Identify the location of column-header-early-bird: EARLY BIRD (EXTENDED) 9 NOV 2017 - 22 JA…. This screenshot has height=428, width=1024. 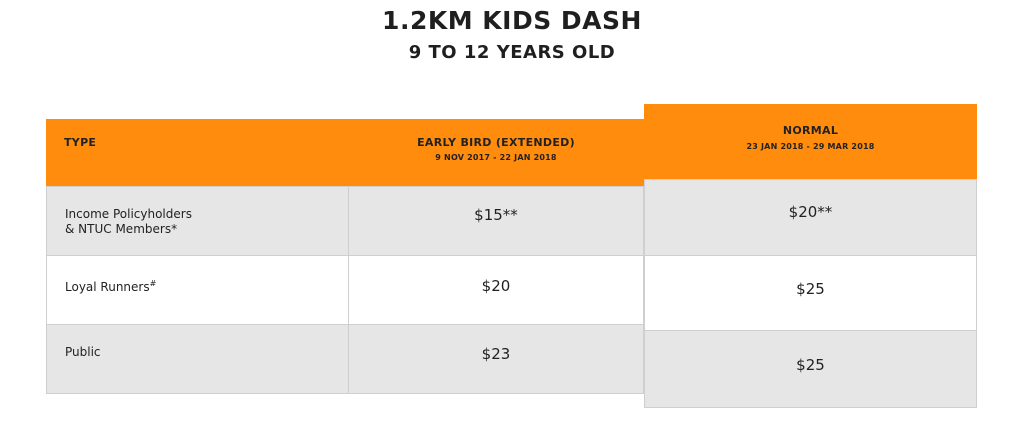
(496, 152).